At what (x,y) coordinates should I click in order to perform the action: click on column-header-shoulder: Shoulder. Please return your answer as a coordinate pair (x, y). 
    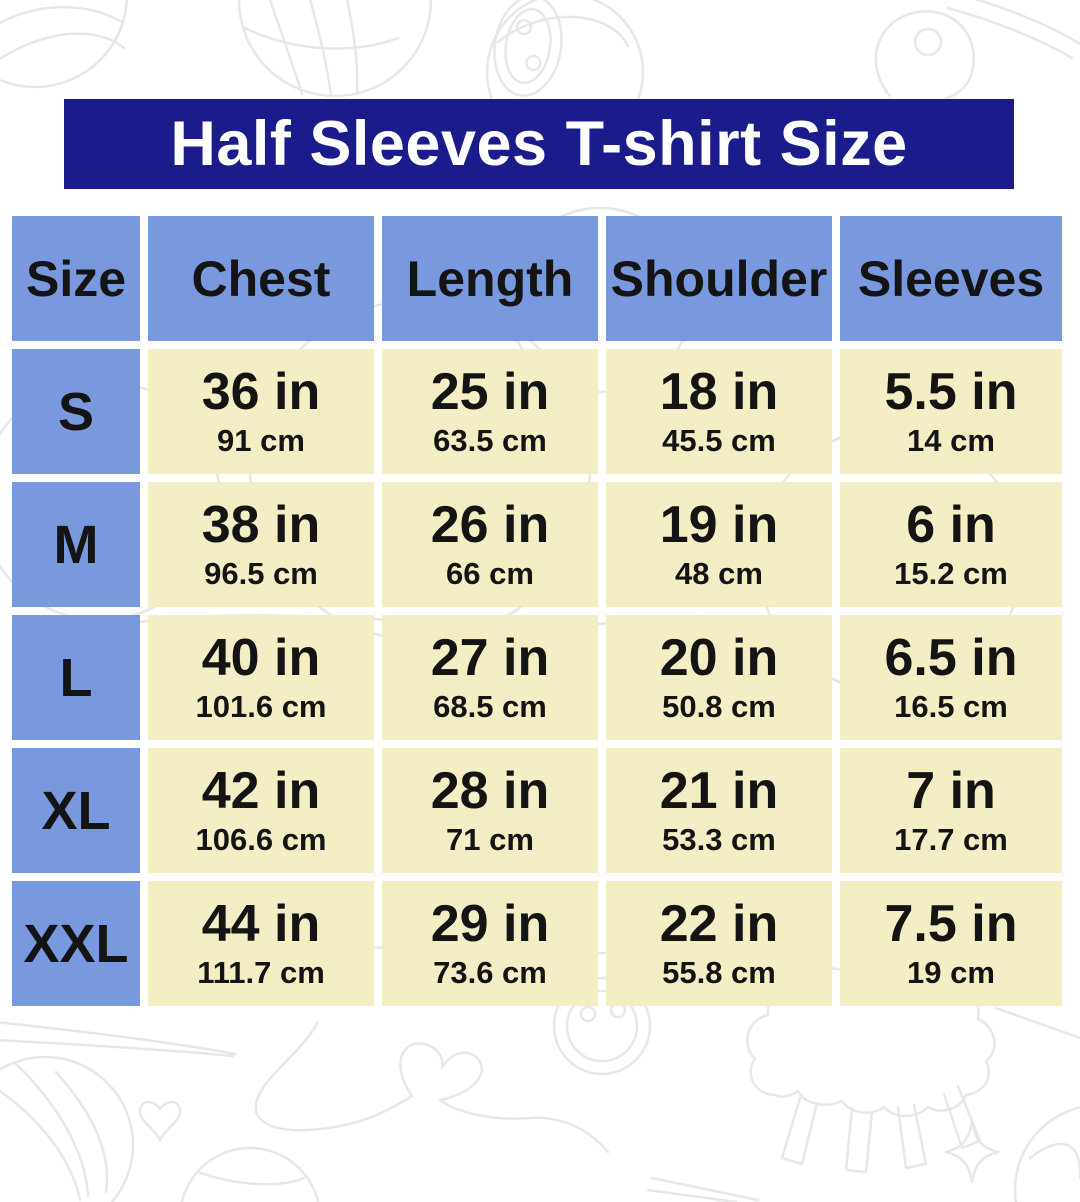
    Looking at the image, I should click on (719, 278).